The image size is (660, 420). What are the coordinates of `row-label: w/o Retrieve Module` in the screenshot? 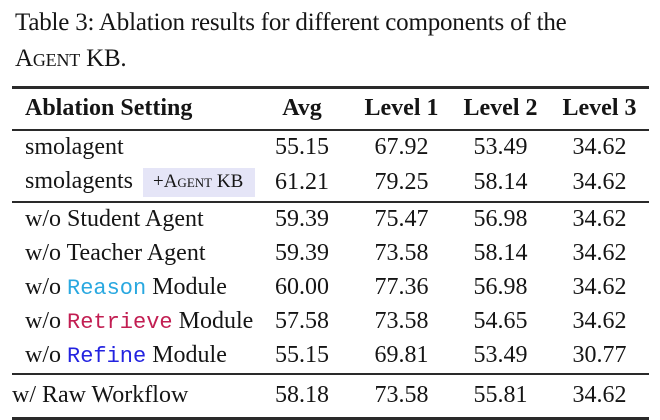 It's located at (139, 321).